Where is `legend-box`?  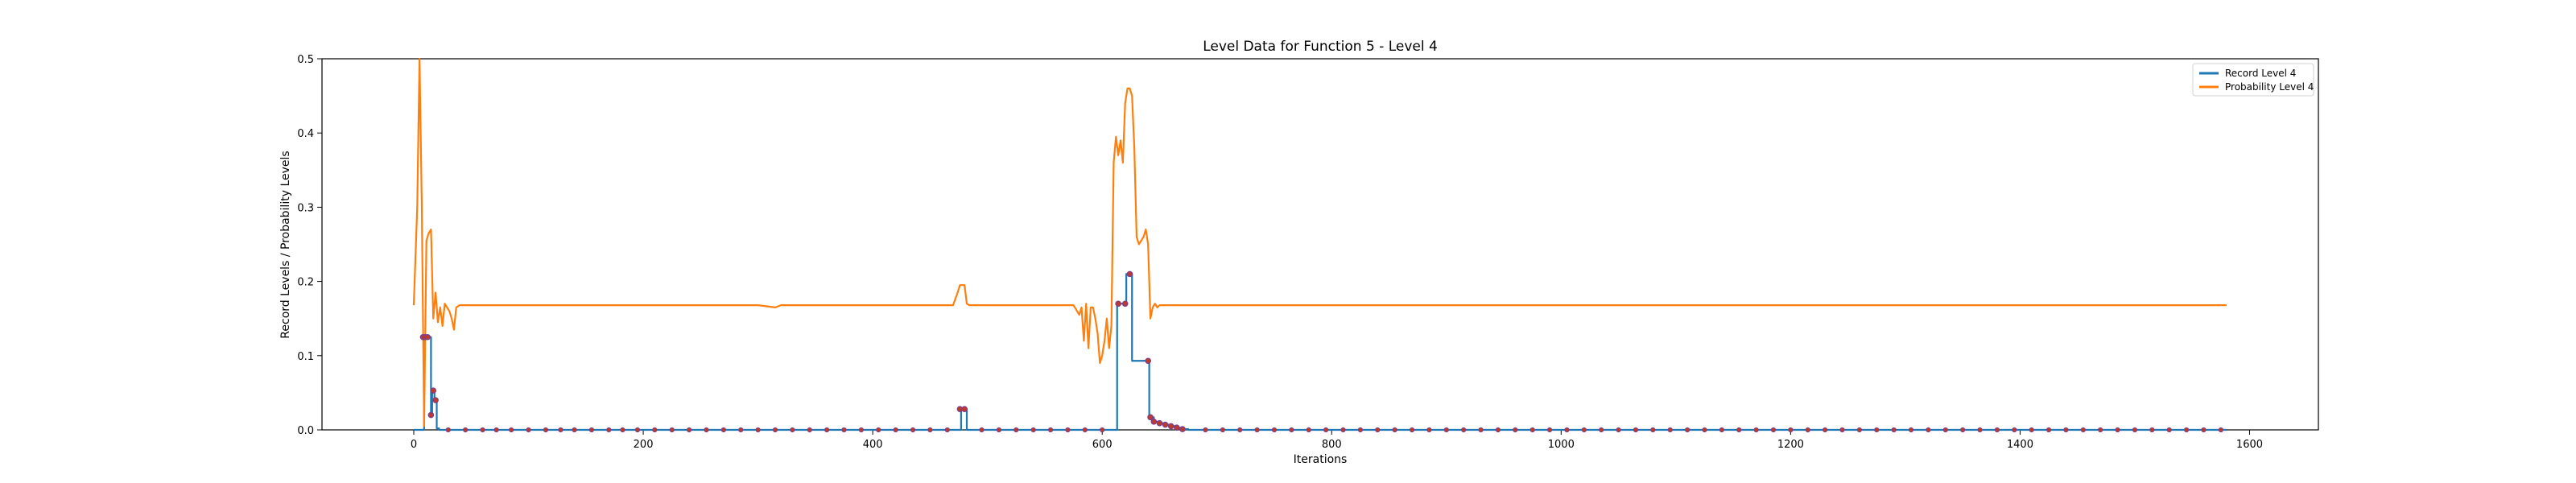 legend-box is located at coordinates (2253, 80).